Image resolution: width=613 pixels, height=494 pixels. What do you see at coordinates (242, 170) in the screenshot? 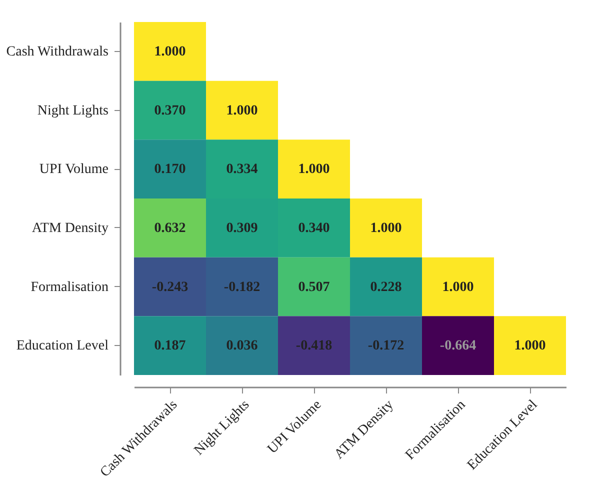
I see `data-label: 0.334` at bounding box center [242, 170].